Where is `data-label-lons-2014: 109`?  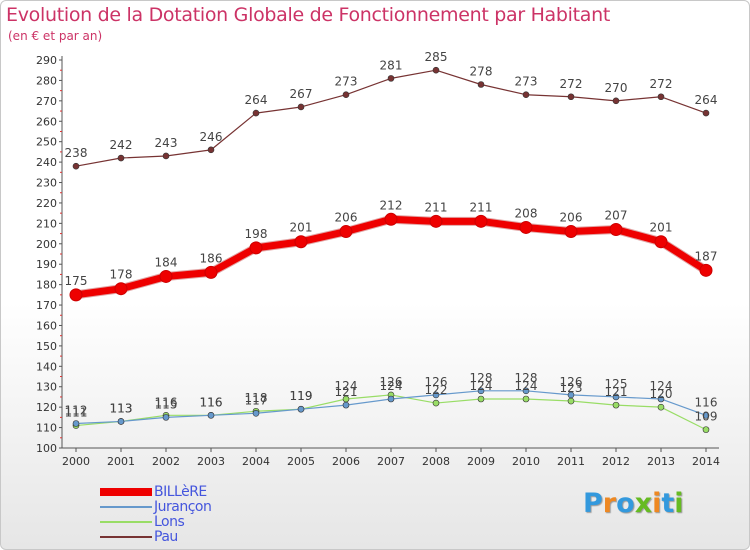
data-label-lons-2014: 109 is located at coordinates (706, 417).